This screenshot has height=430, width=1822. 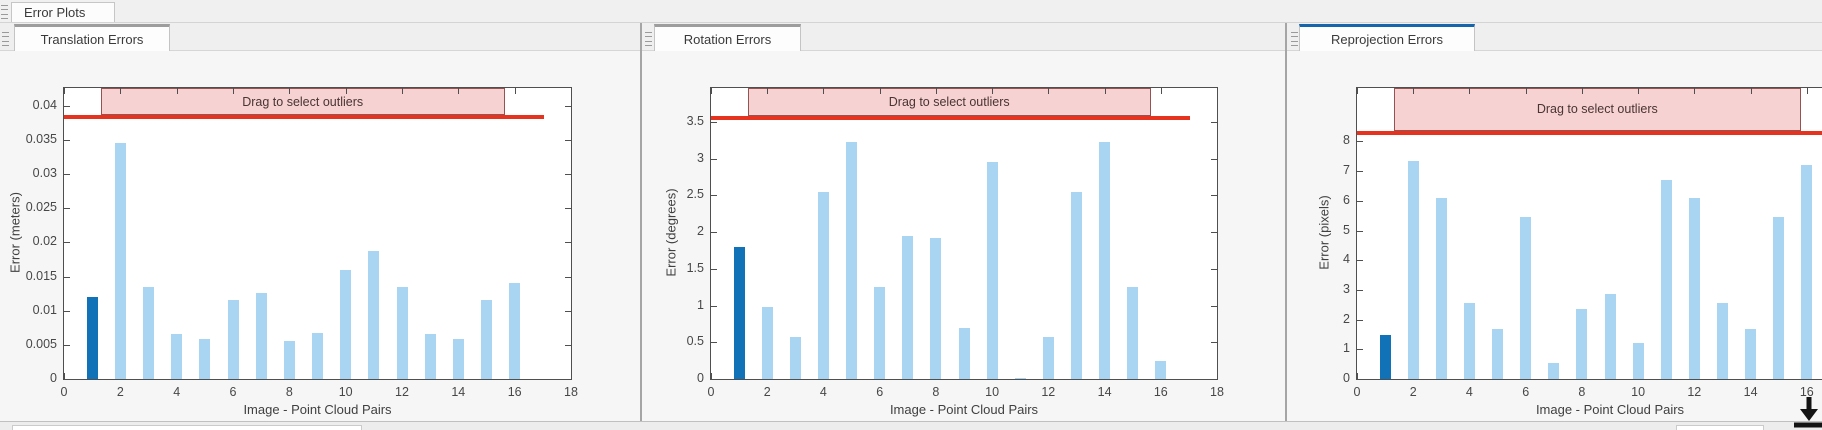 I want to click on y-tick-label: 1, so click(x=700, y=304).